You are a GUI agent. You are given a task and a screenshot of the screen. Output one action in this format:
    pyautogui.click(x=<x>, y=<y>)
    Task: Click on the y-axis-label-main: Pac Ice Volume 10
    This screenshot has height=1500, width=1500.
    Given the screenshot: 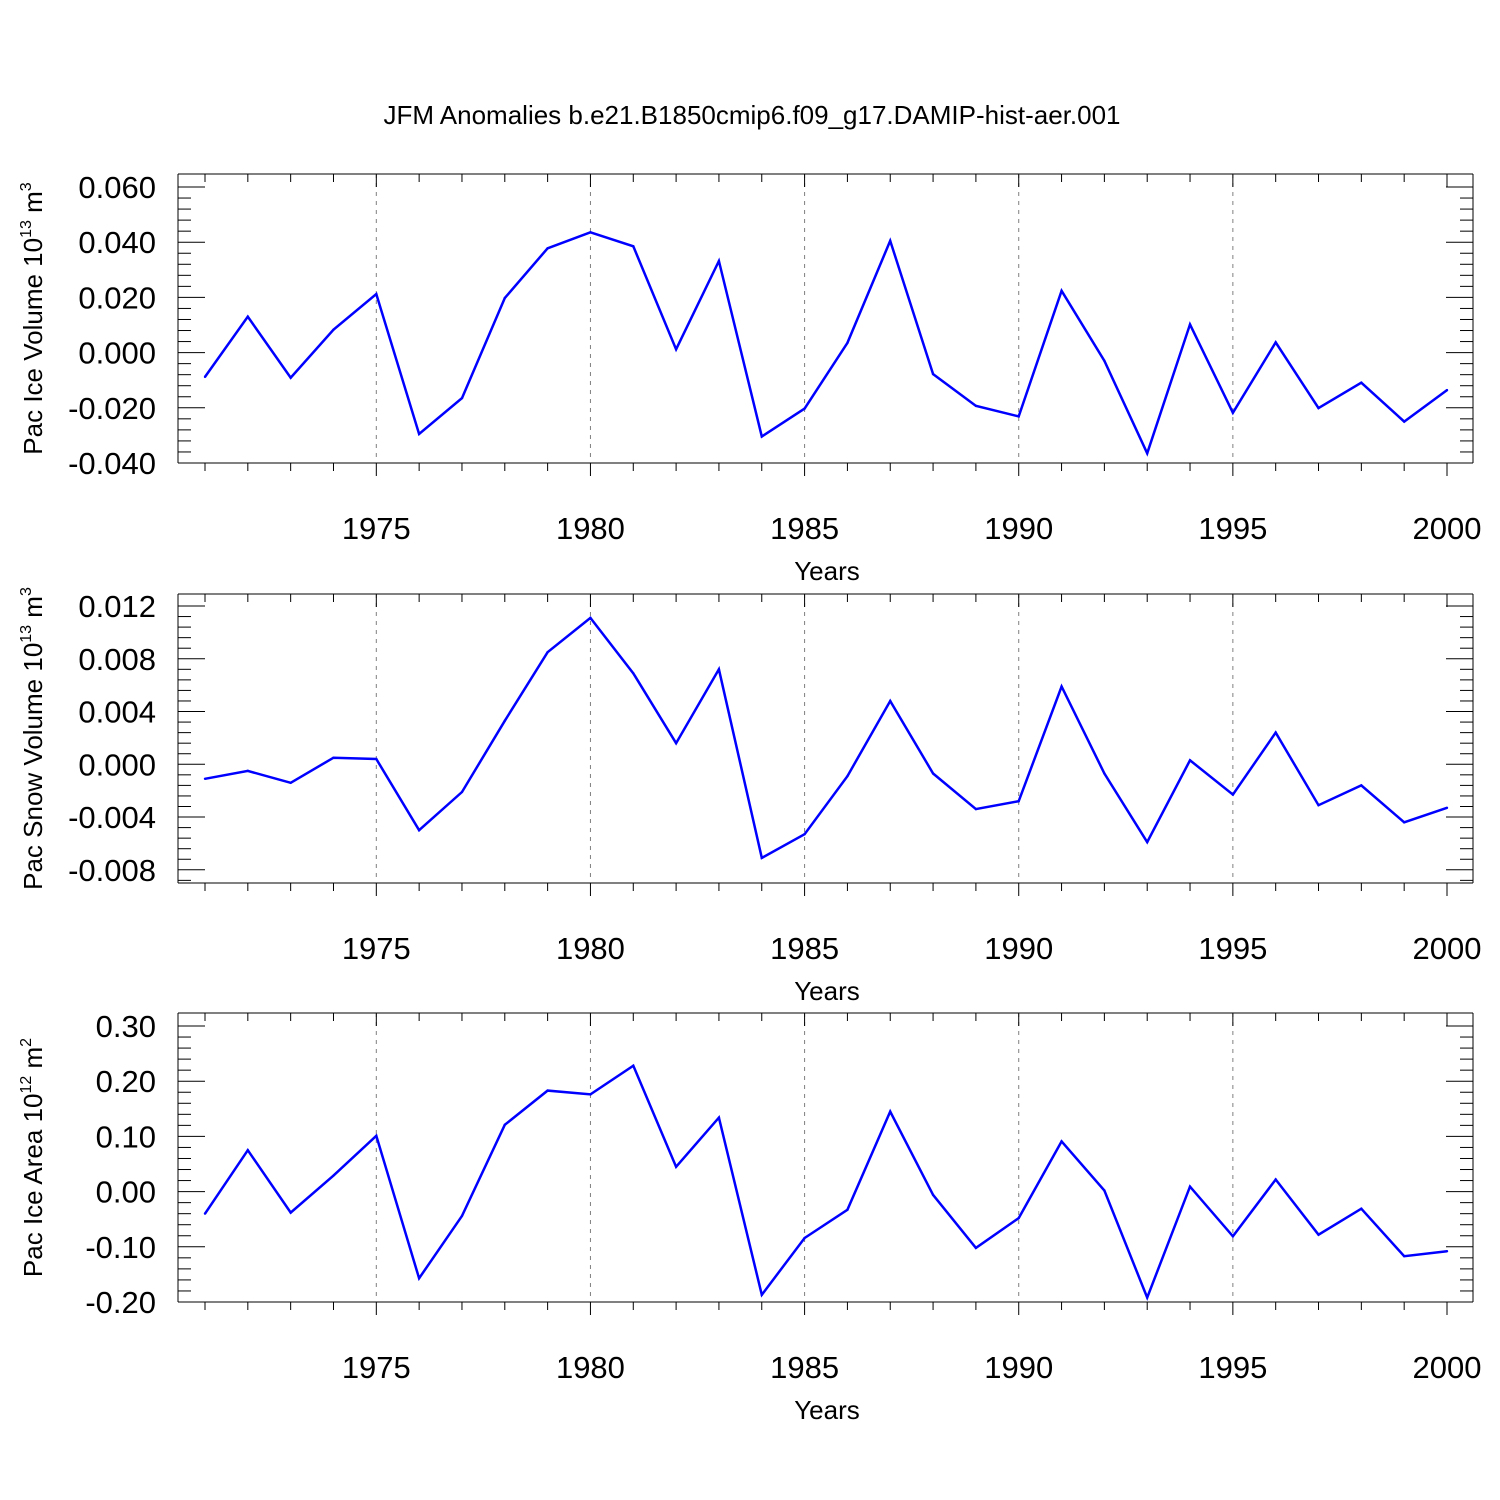 What is the action you would take?
    pyautogui.click(x=33, y=346)
    